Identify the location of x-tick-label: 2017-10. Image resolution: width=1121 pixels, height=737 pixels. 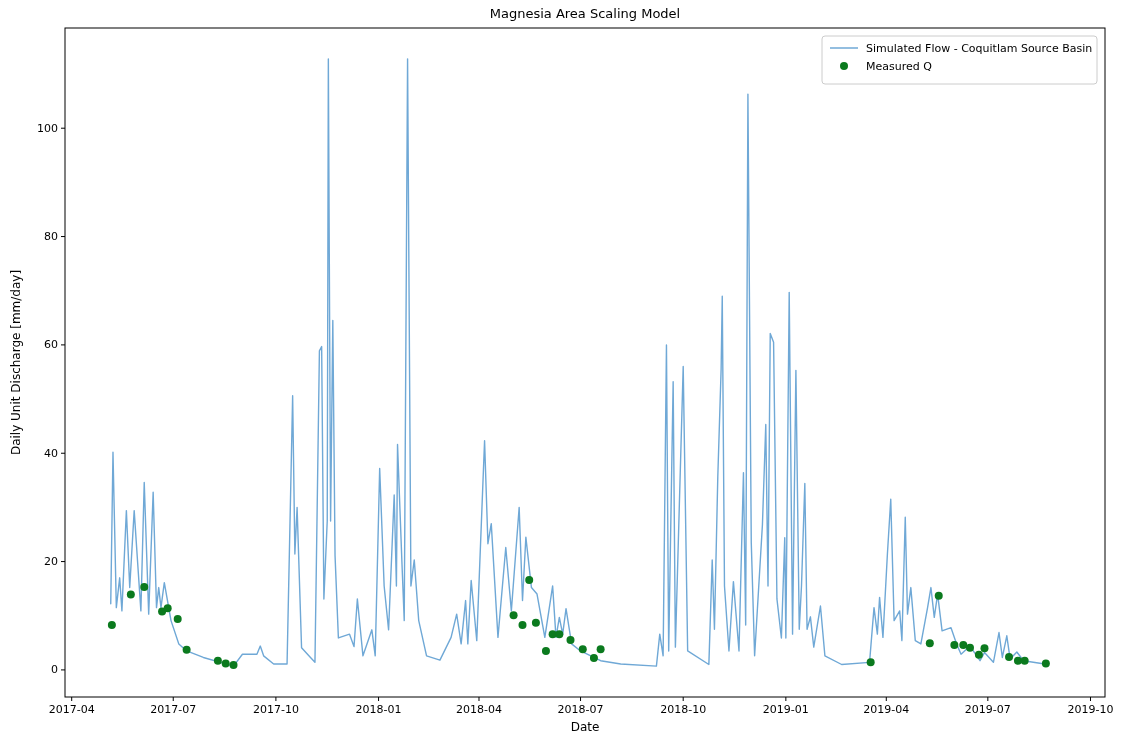
(275, 709).